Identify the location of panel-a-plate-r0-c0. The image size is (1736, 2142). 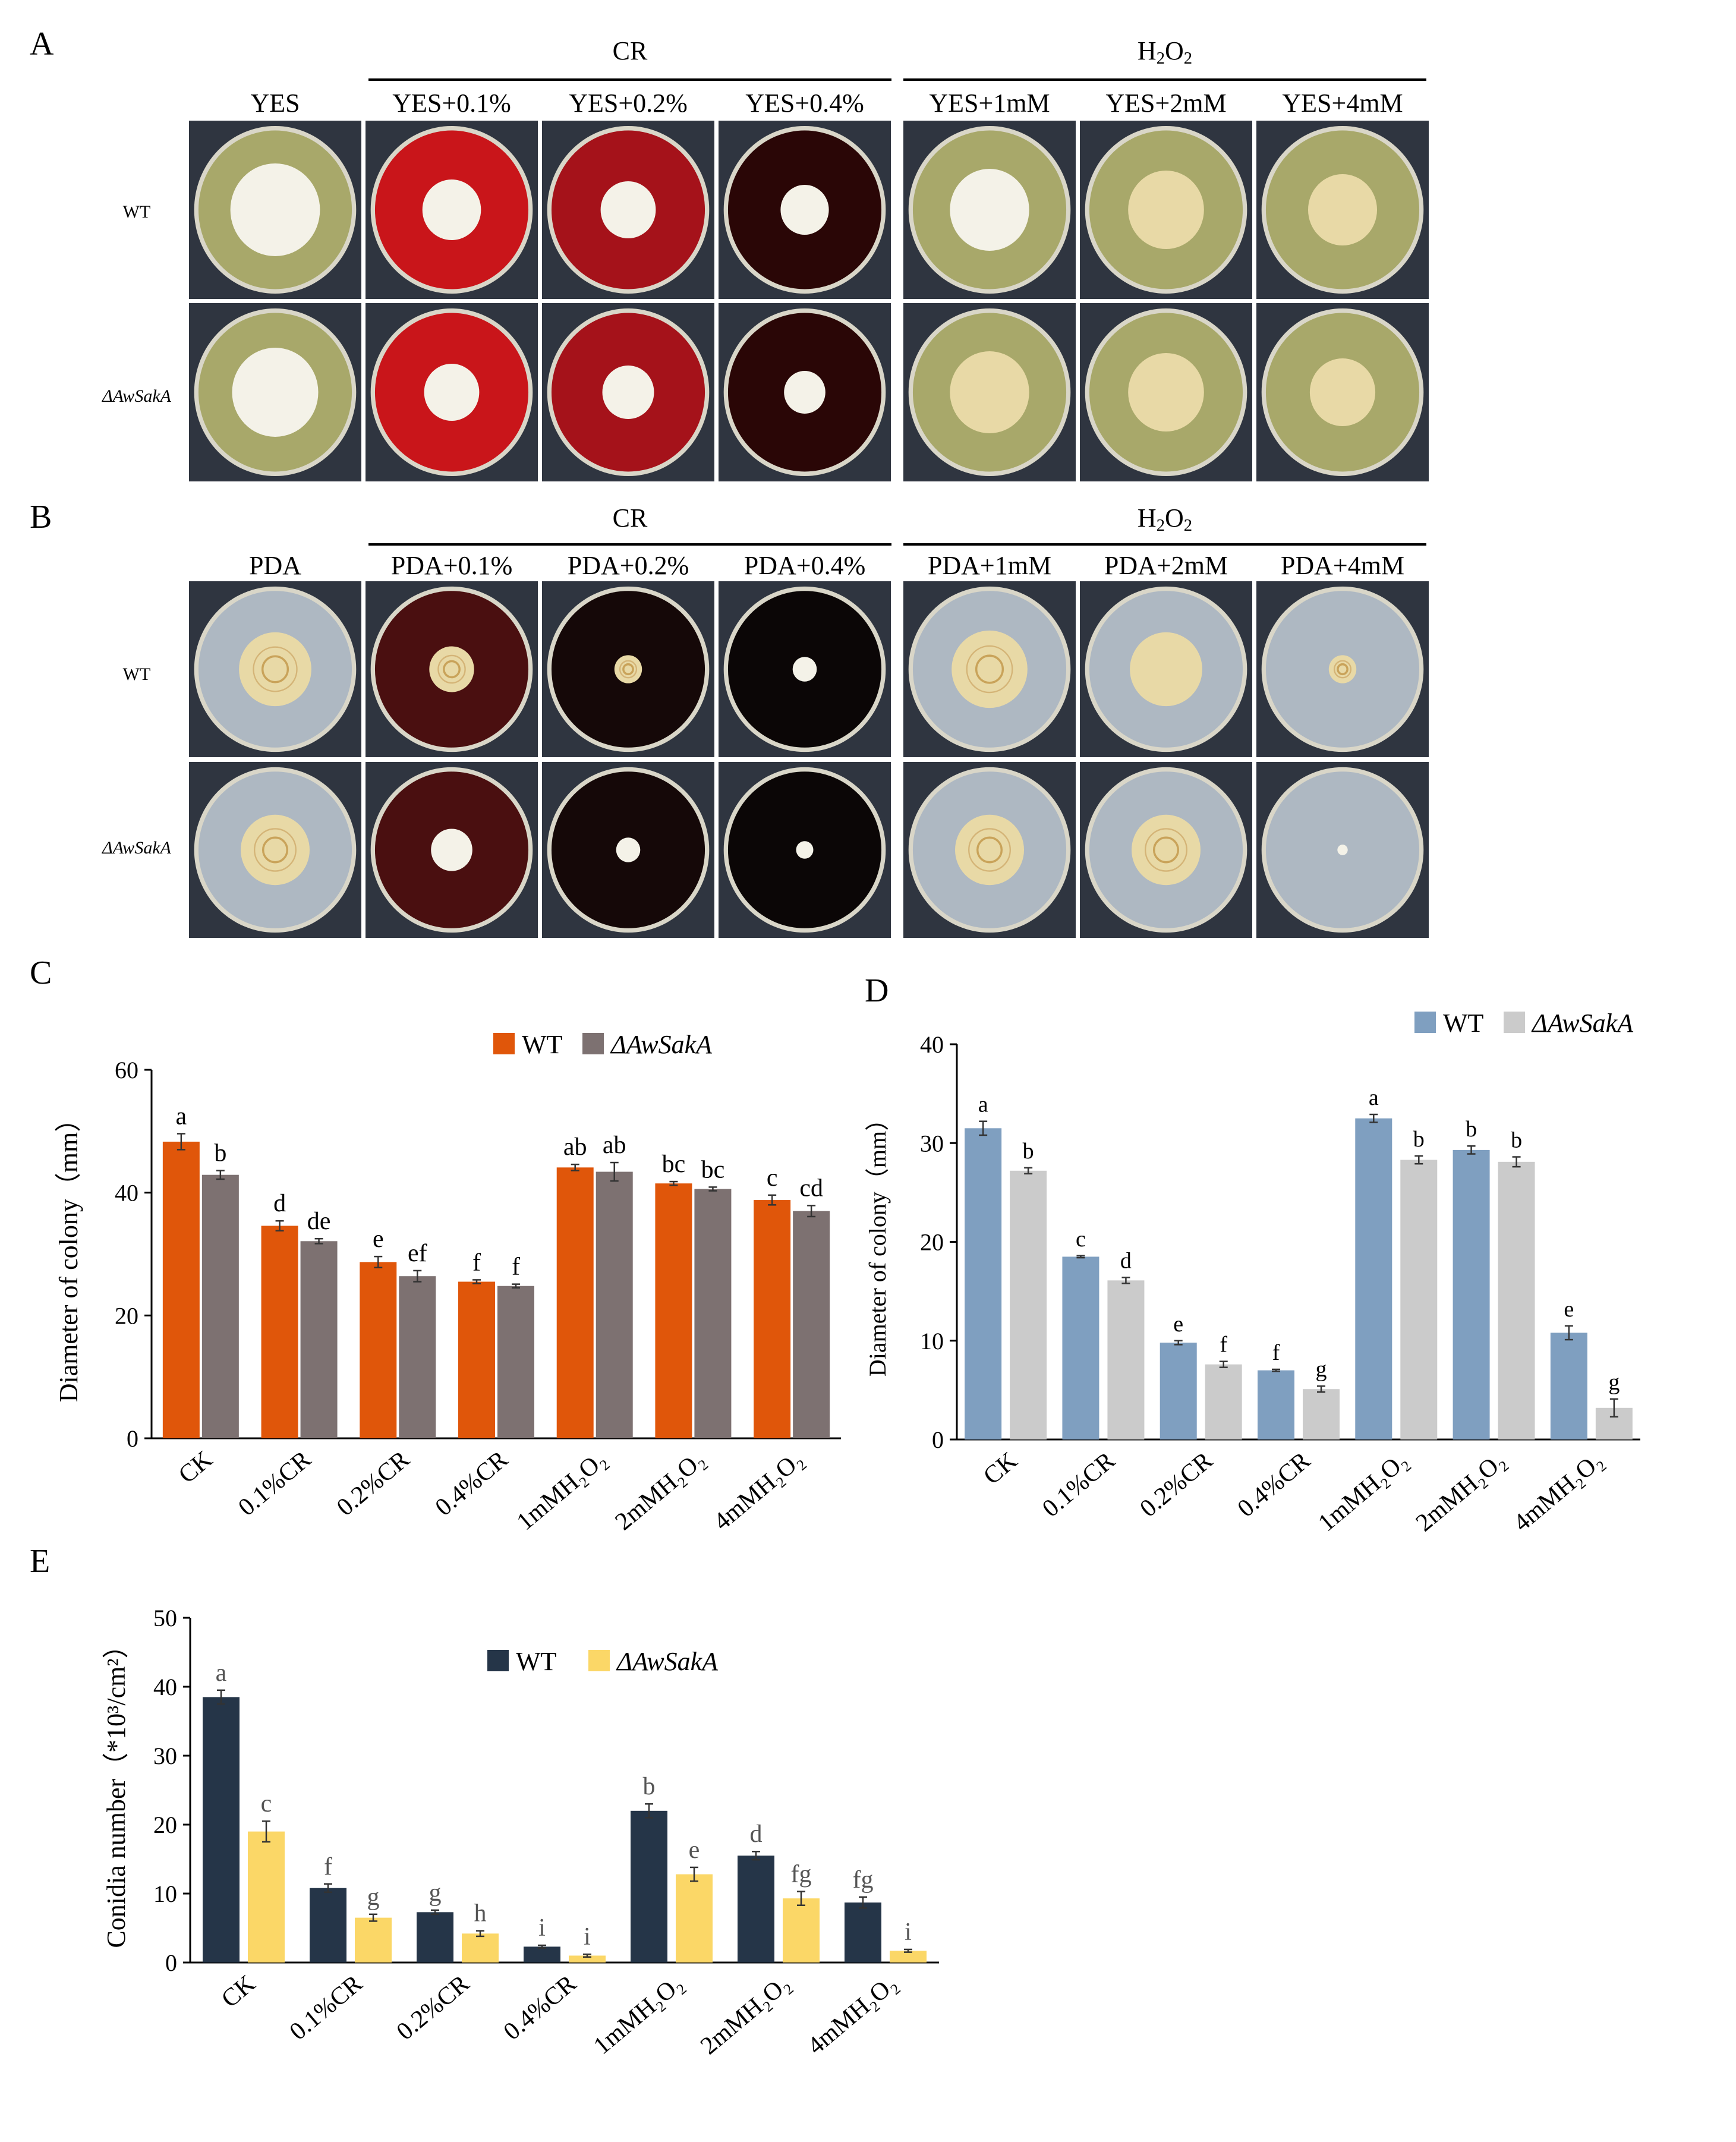
(275, 210).